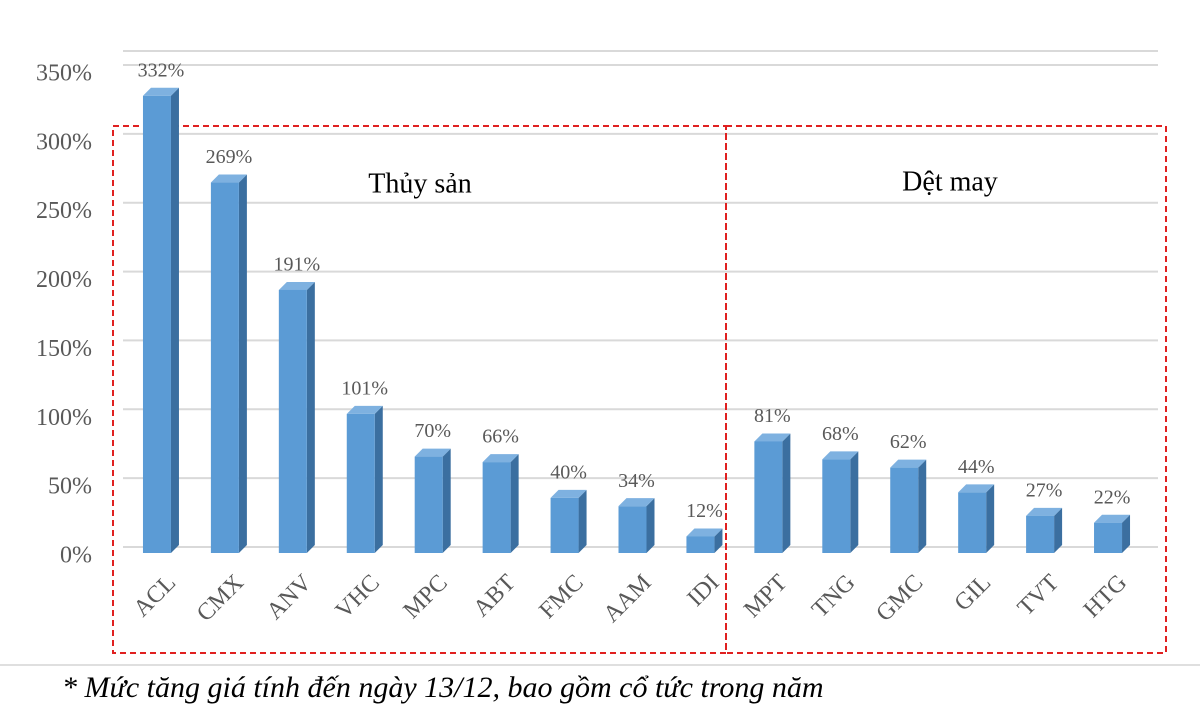 The image size is (1200, 725). I want to click on x-tick-label: MPC, so click(426, 597).